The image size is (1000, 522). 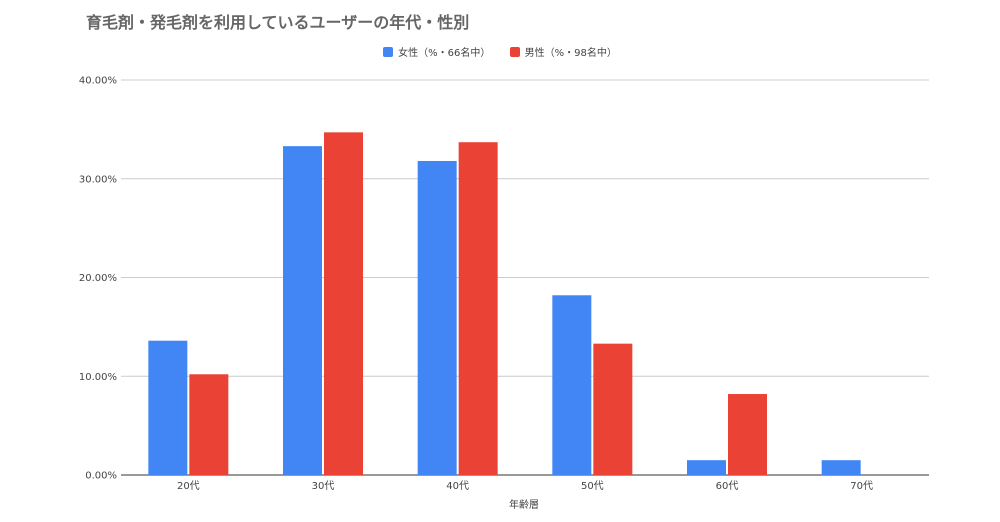 What do you see at coordinates (727, 486) in the screenshot?
I see `x-tick-label: 60代` at bounding box center [727, 486].